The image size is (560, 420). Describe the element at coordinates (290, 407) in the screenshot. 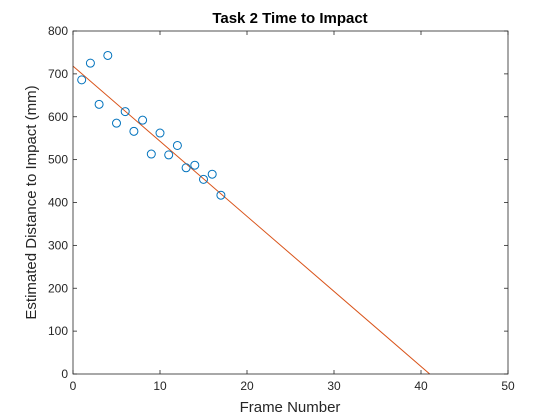

I see `x-axis-label: Frame Number` at that location.